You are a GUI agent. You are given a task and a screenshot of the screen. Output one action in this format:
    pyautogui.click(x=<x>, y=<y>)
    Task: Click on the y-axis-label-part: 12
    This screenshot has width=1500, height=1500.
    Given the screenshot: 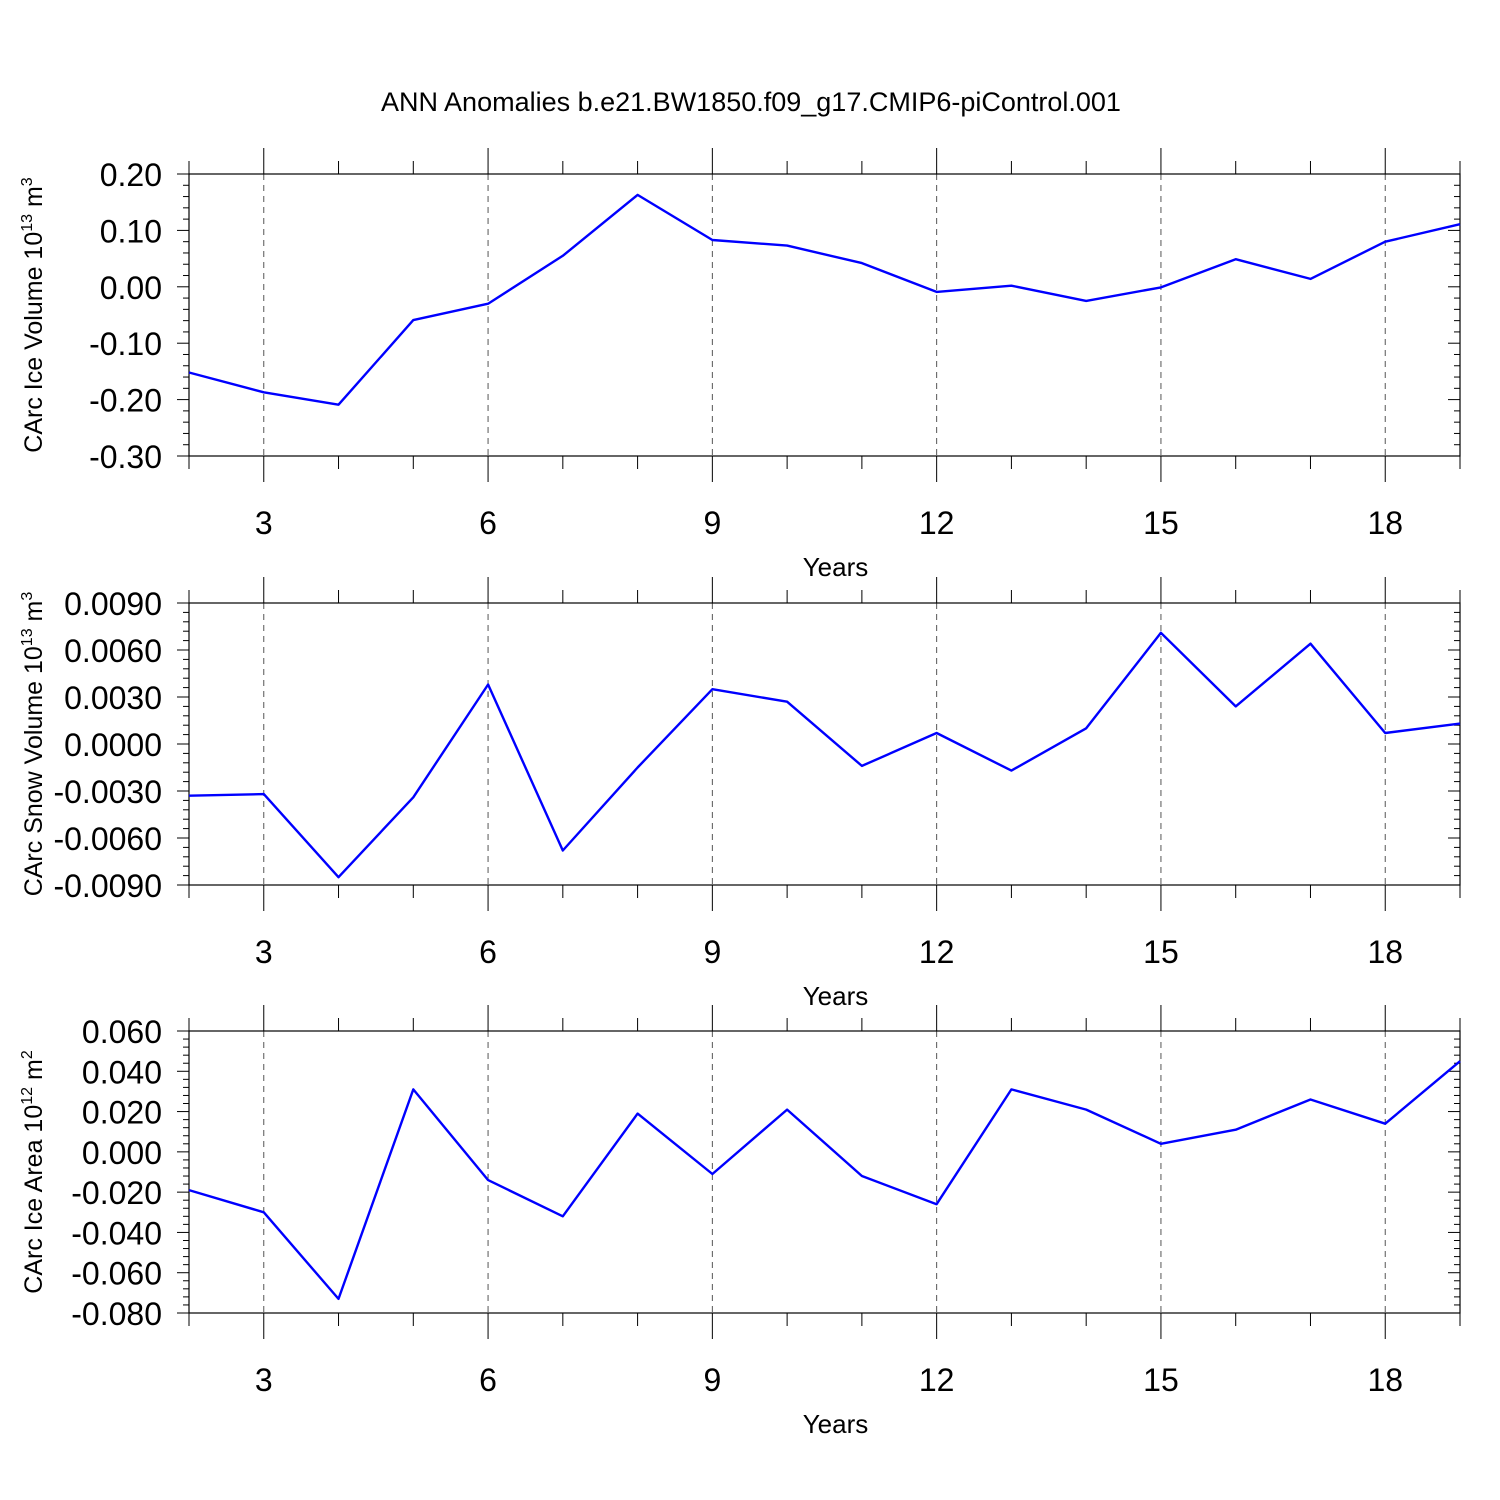 What is the action you would take?
    pyautogui.click(x=27, y=1096)
    